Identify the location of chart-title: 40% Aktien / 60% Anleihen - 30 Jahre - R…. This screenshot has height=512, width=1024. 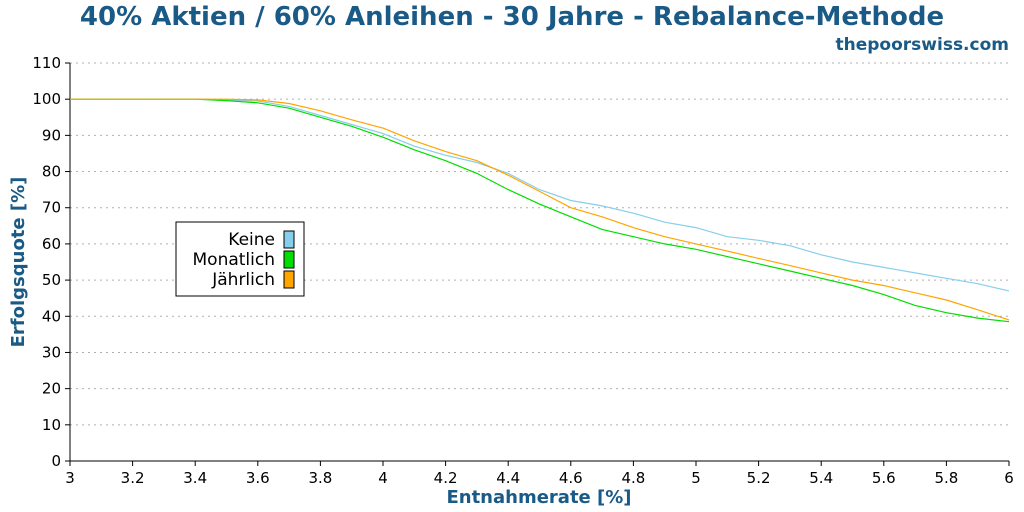
(512, 17).